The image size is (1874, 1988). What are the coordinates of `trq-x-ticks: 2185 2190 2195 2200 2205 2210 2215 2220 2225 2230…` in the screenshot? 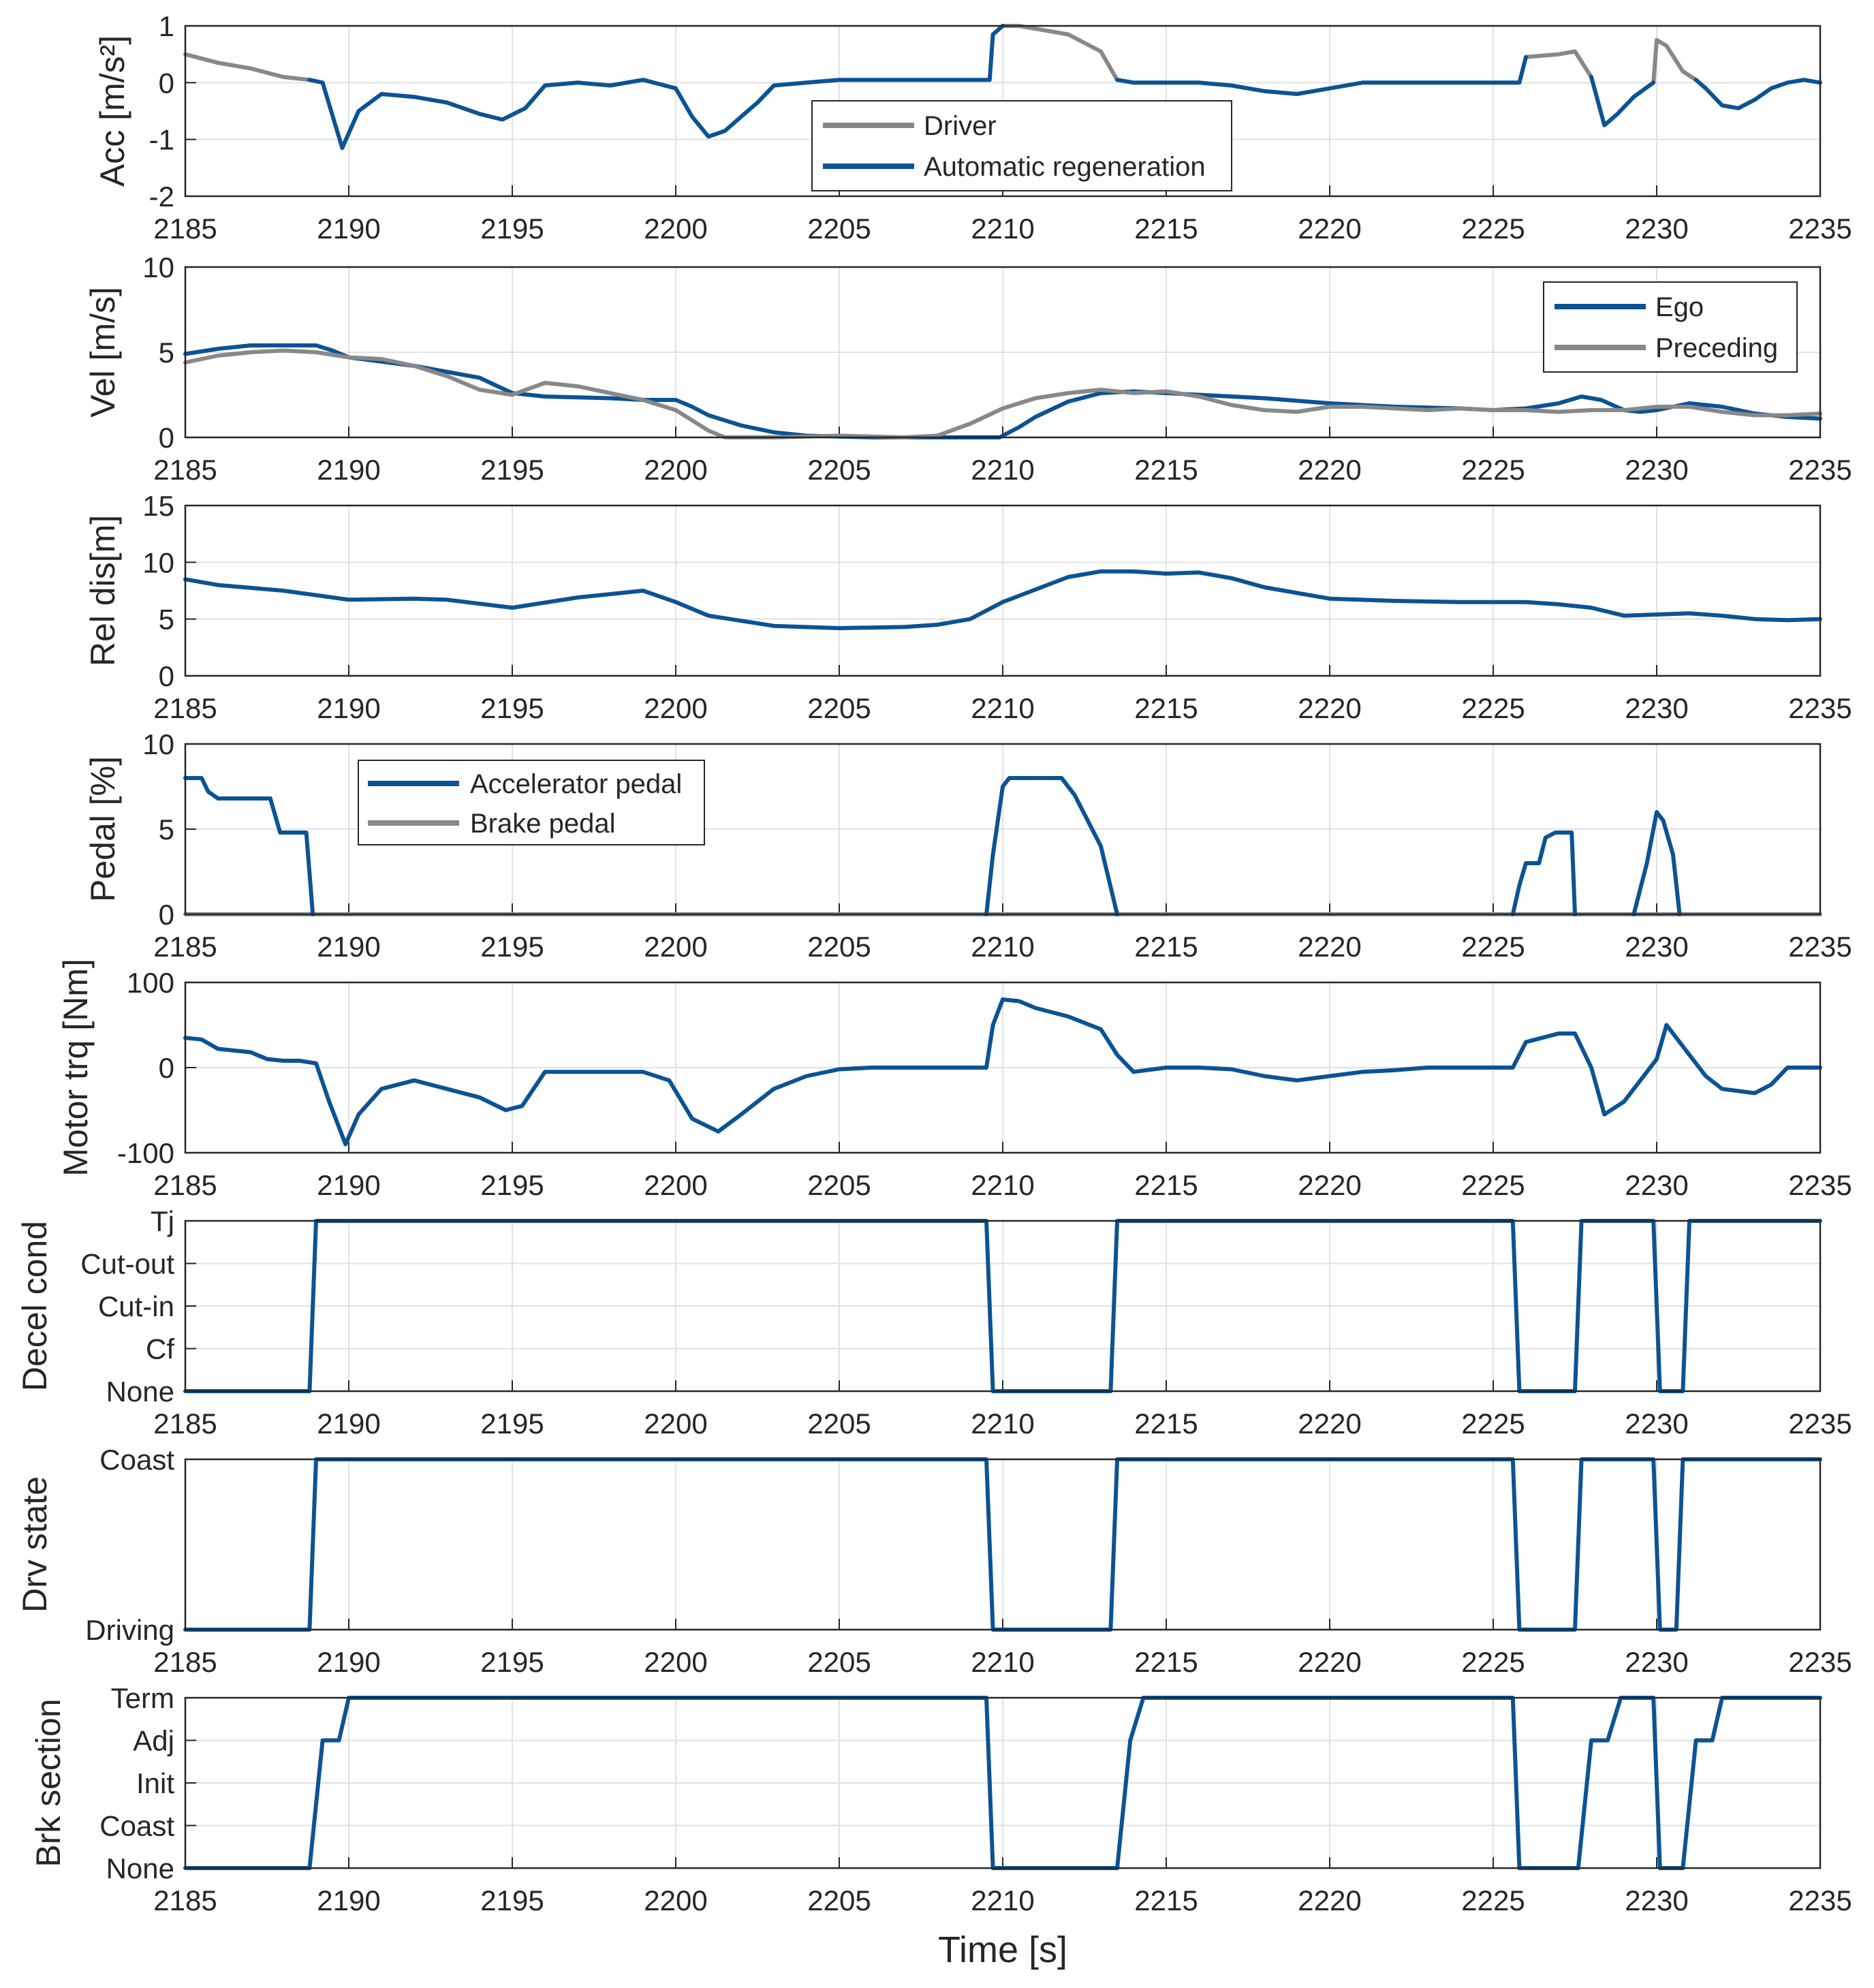 It's located at (1002, 1091).